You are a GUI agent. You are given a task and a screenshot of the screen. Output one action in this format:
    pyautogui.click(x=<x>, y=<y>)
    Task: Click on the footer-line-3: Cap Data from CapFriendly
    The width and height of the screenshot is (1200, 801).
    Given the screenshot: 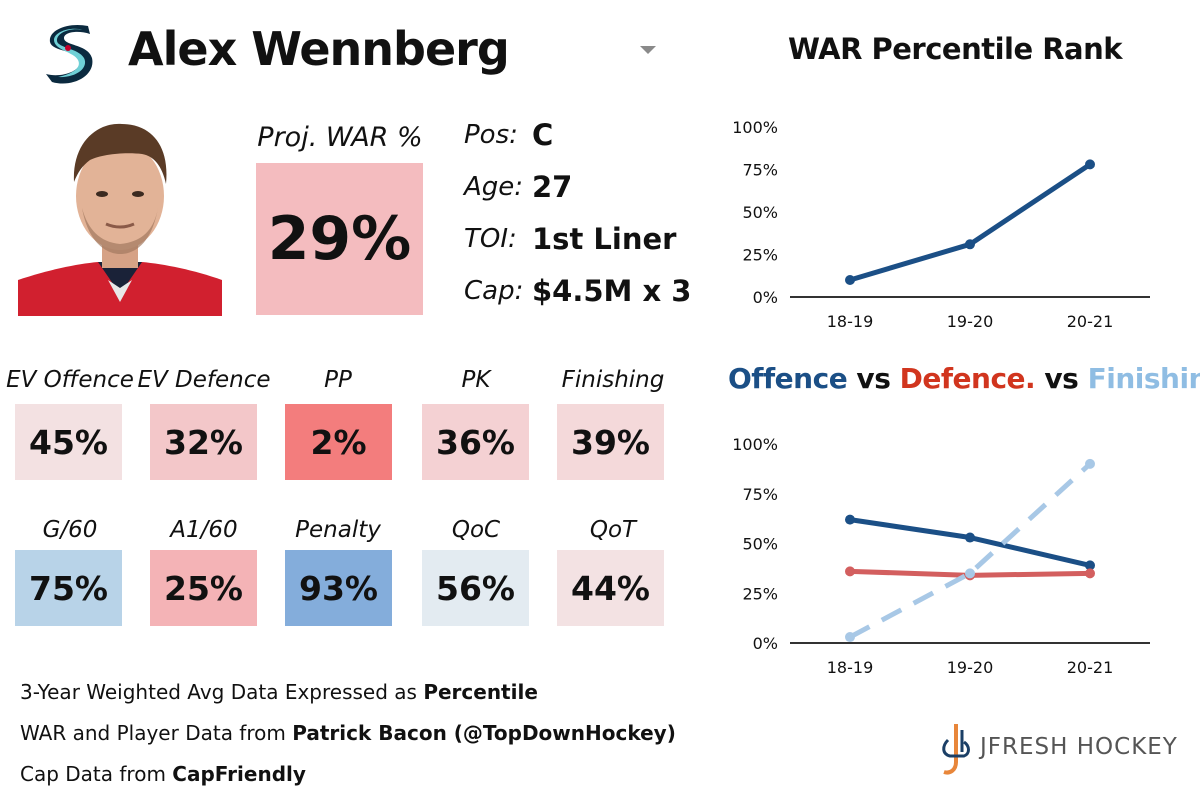 What is the action you would take?
    pyautogui.click(x=163, y=774)
    